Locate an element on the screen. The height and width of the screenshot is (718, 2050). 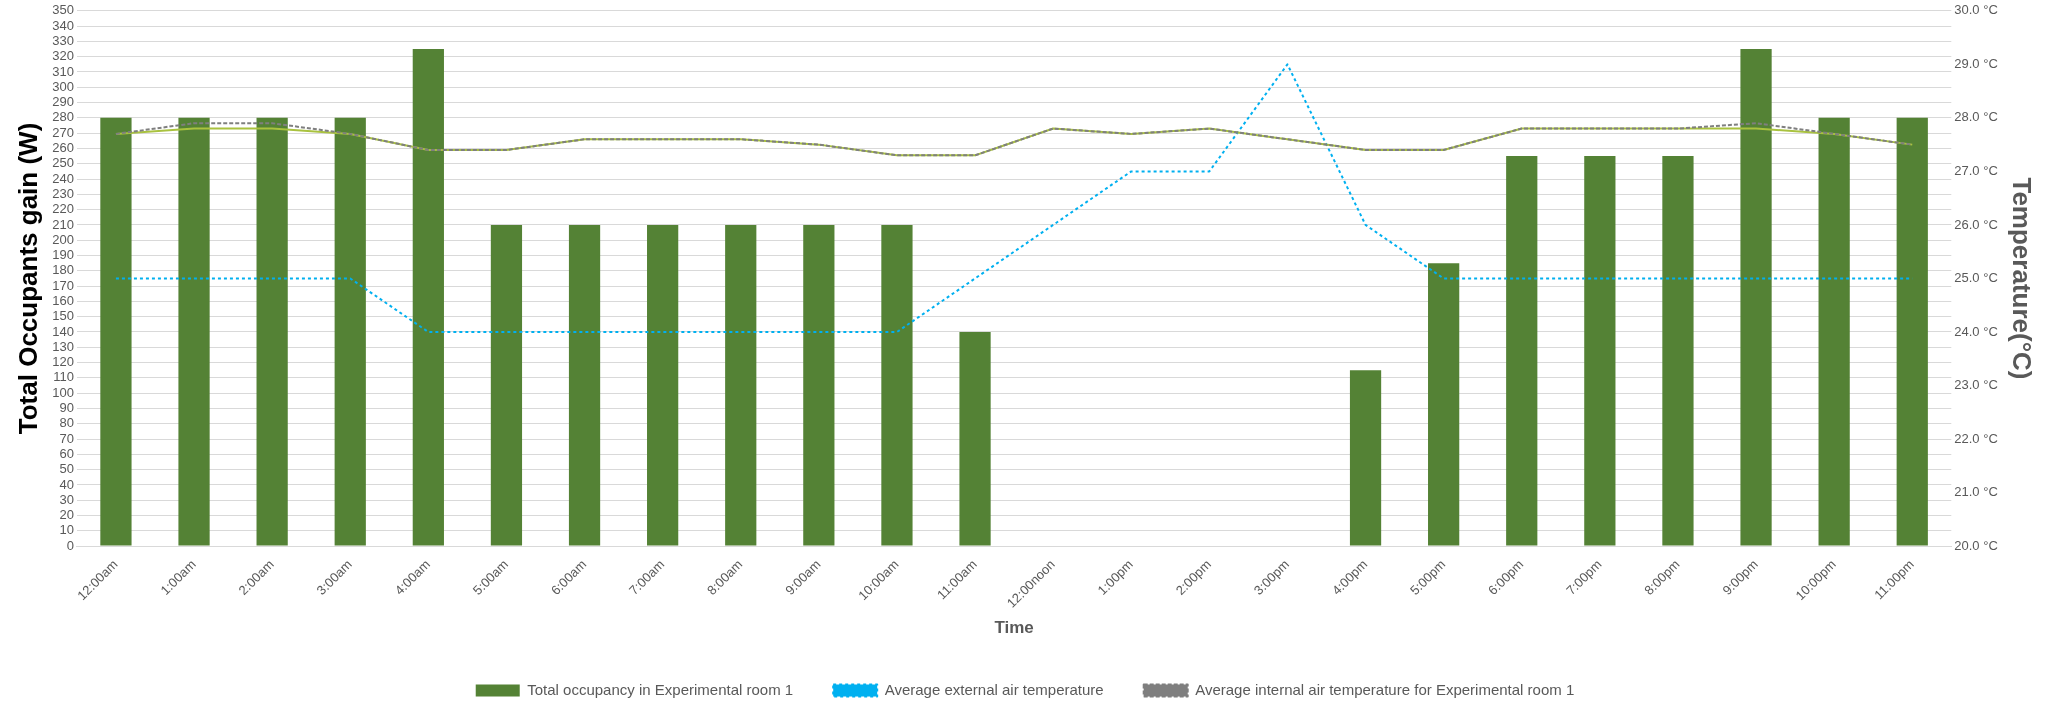
y-tick-label: 180 is located at coordinates (63, 270).